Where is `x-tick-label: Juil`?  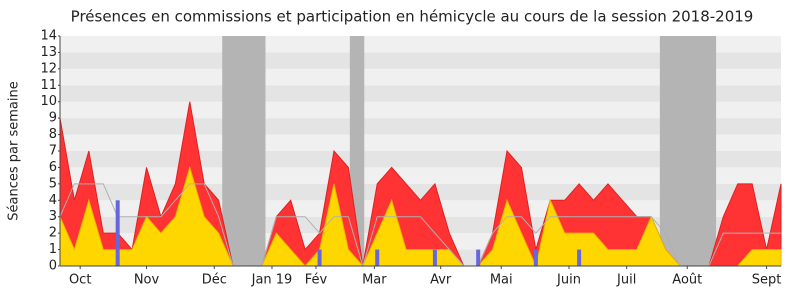 x-tick-label: Juil is located at coordinates (626, 280).